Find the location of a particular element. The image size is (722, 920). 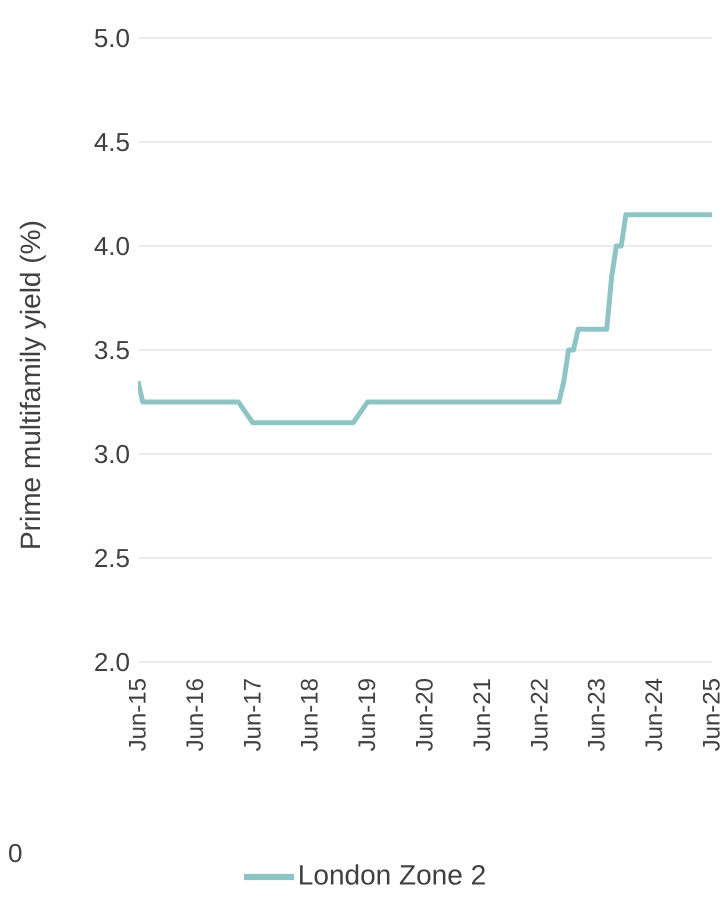

y-tick-label: 3.5 is located at coordinates (112, 350).